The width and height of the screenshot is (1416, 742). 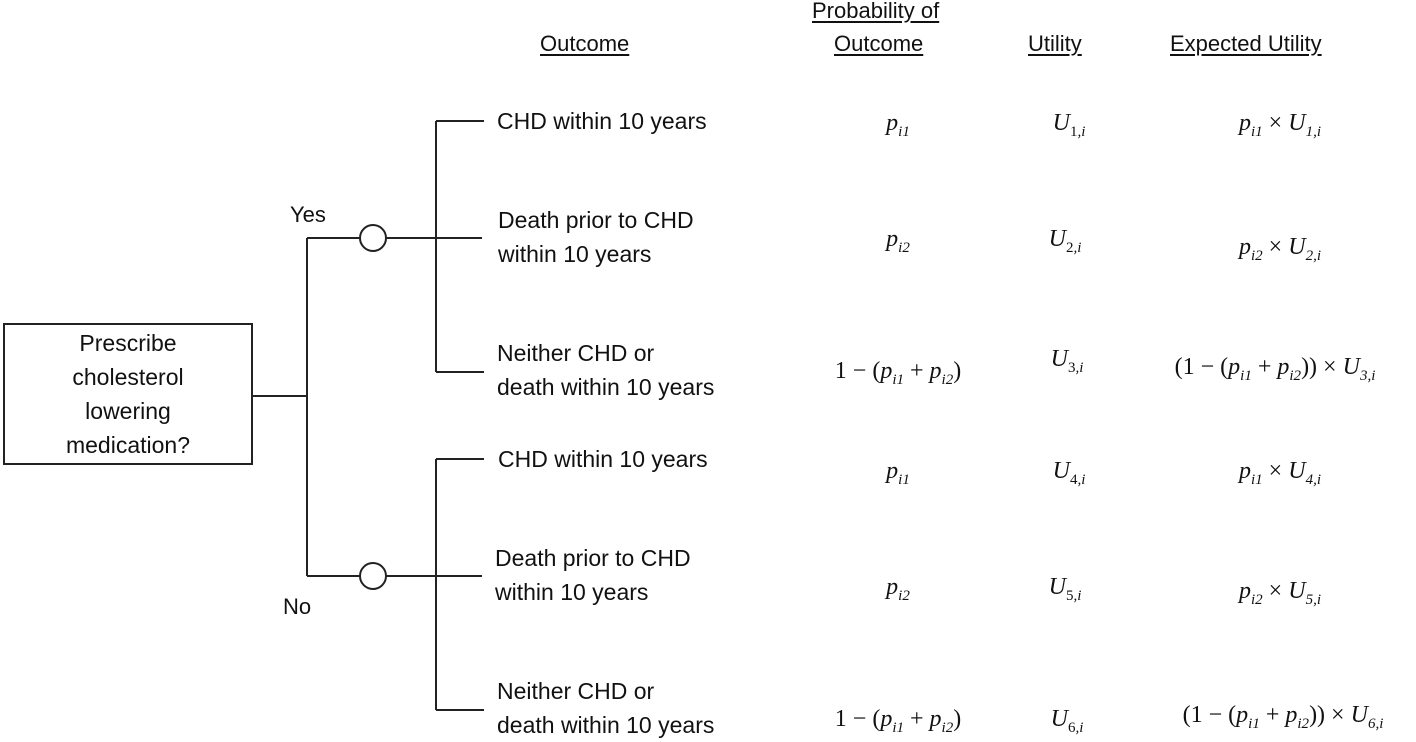 What do you see at coordinates (1065, 589) in the screenshot?
I see `utility-cell-5: U5,i` at bounding box center [1065, 589].